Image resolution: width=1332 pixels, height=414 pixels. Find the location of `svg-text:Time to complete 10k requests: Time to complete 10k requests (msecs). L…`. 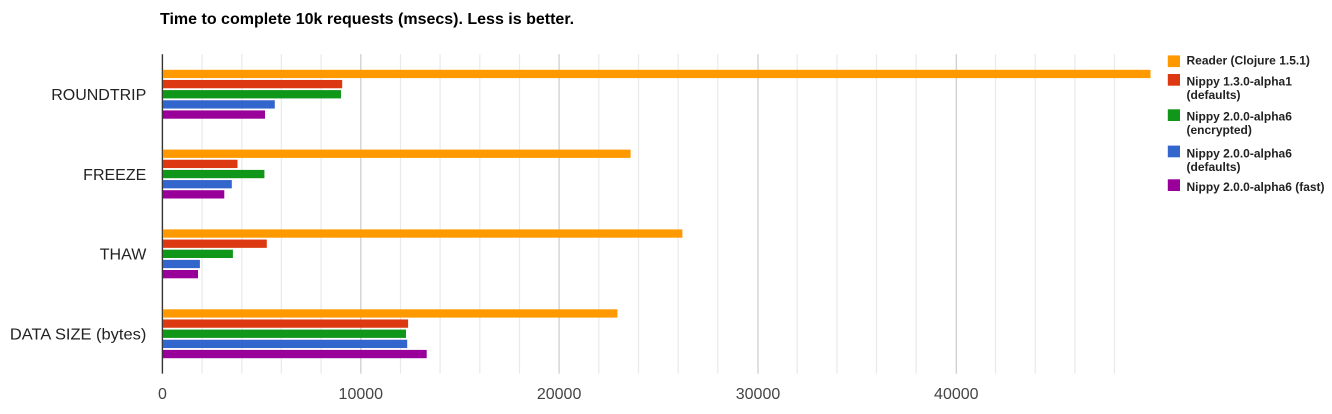

svg-text:Time to complete 10k requests: Time to complete 10k requests (msecs). L… is located at coordinates (367, 19).